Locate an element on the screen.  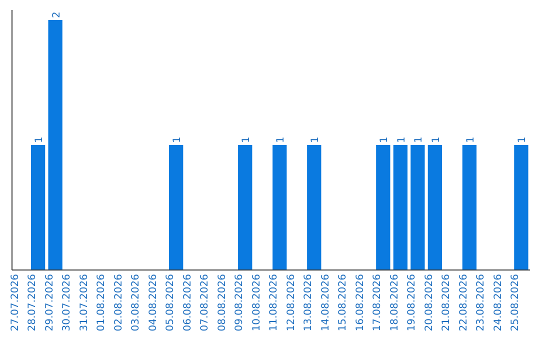
x-tick-label: 13.08.2026 is located at coordinates (308, 303).